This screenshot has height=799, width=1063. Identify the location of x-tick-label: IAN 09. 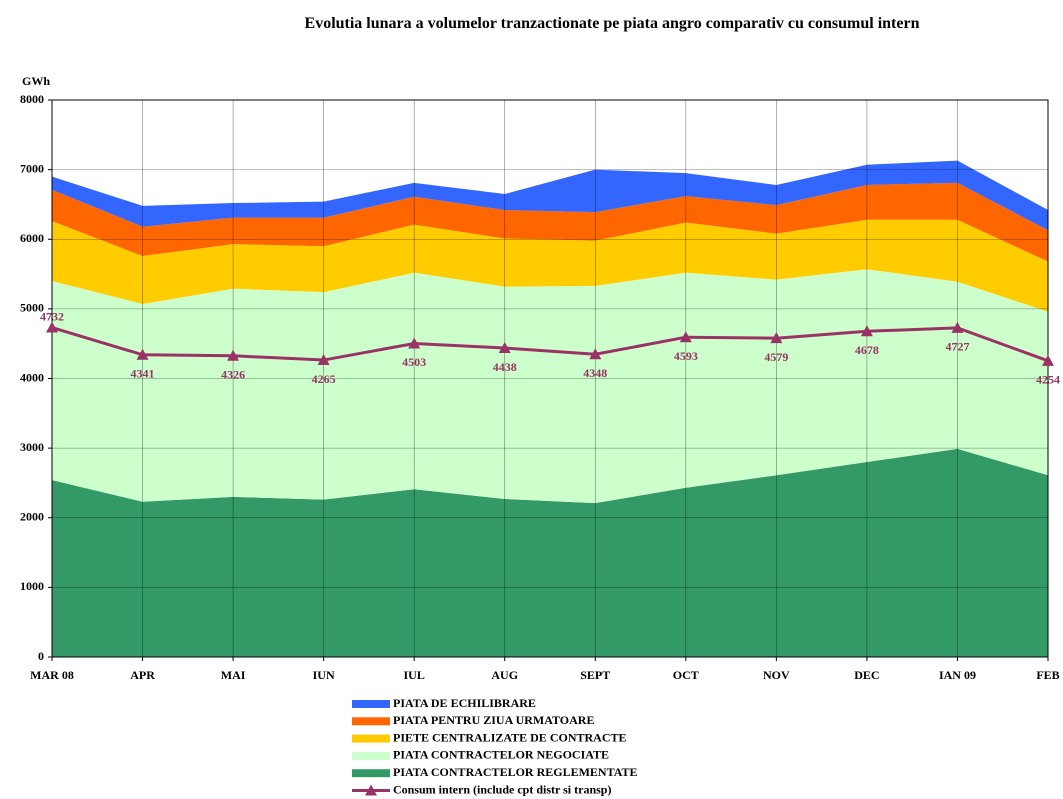
(957, 675).